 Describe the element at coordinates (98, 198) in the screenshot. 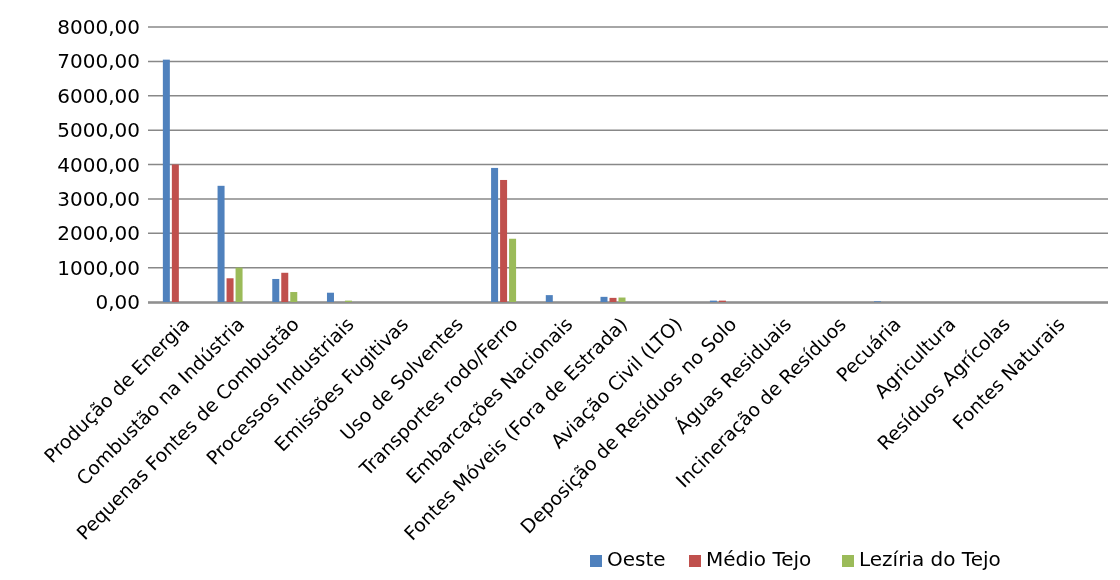

I see `y-tick-label: 3000,00` at that location.